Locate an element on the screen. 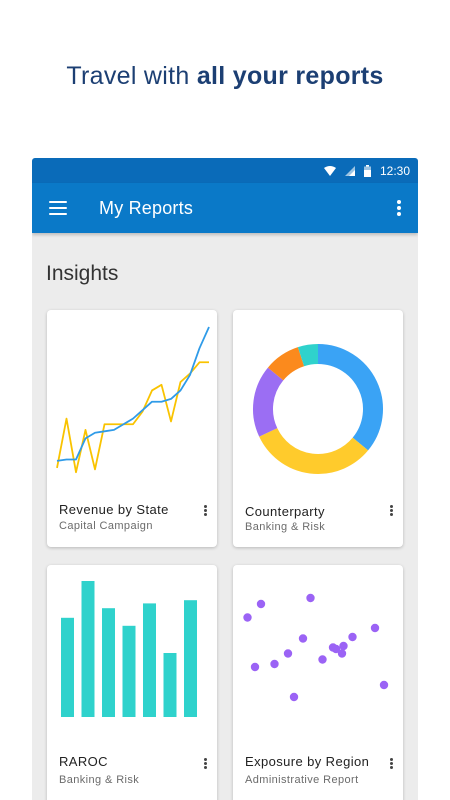  donut-chart is located at coordinates (318, 409).